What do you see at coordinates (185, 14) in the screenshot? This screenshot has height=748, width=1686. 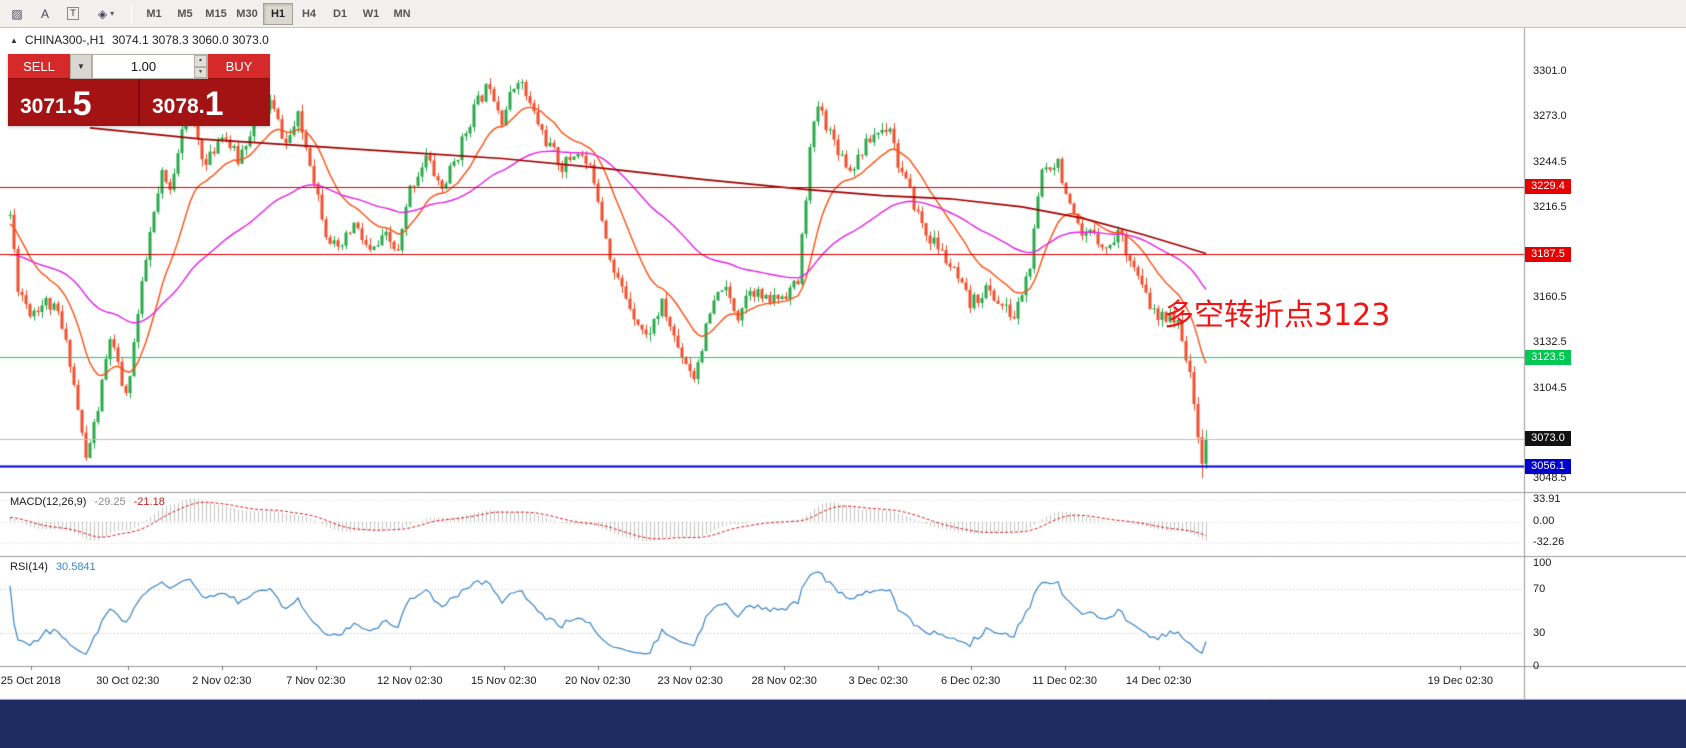 I see `timeframe-m5: M5` at bounding box center [185, 14].